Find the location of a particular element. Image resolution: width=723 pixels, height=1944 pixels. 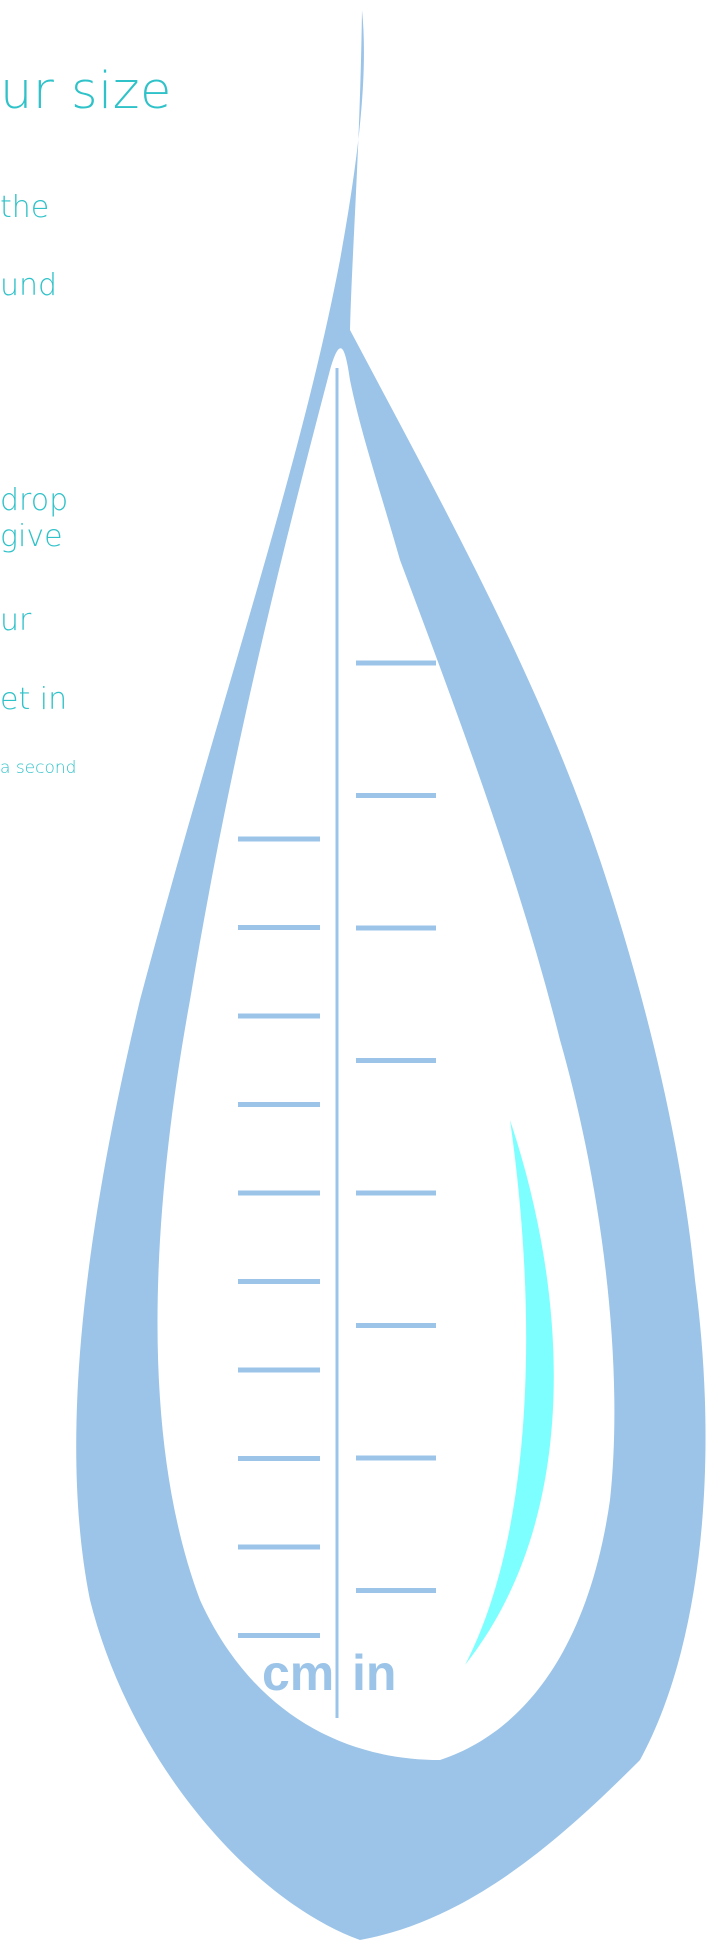

text-line-6: a second is located at coordinates (38, 768).